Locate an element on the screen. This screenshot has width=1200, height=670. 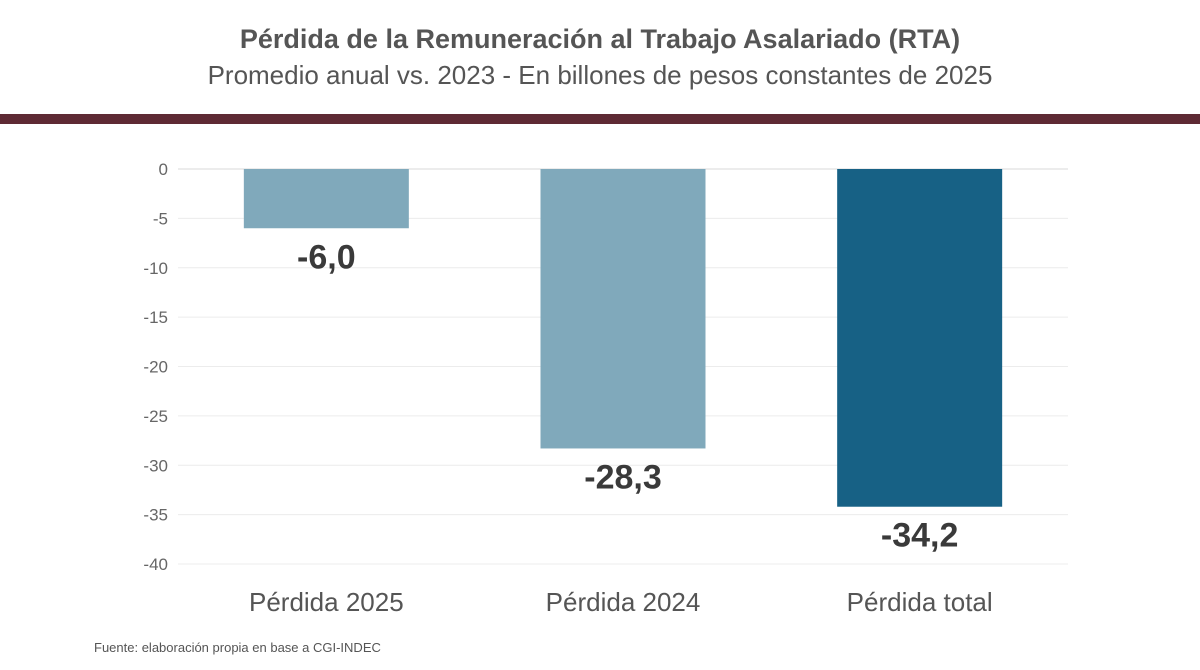
y-axis-ticks: 0 -5 -10 -15 -20 -25 -30 -35 -40 is located at coordinates (155, 367).